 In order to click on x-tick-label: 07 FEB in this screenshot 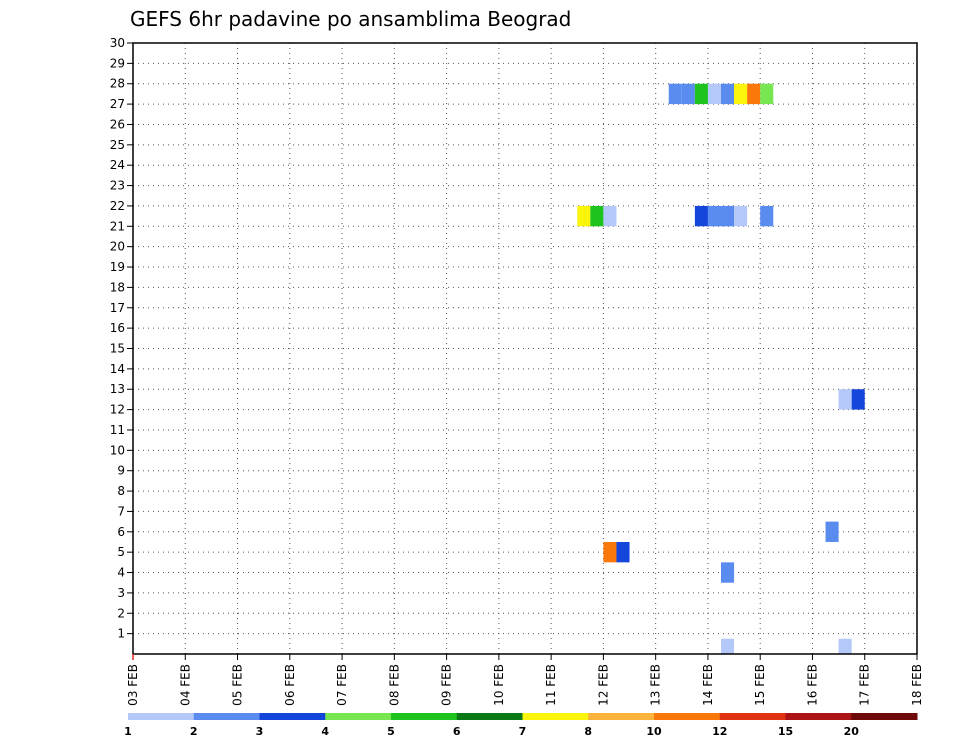, I will do `click(342, 685)`.